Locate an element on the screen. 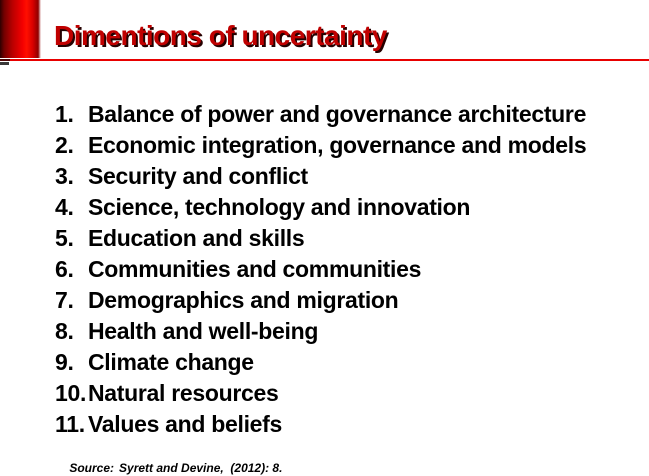 Image resolution: width=649 pixels, height=476 pixels. list-item-number: 3. is located at coordinates (64, 176).